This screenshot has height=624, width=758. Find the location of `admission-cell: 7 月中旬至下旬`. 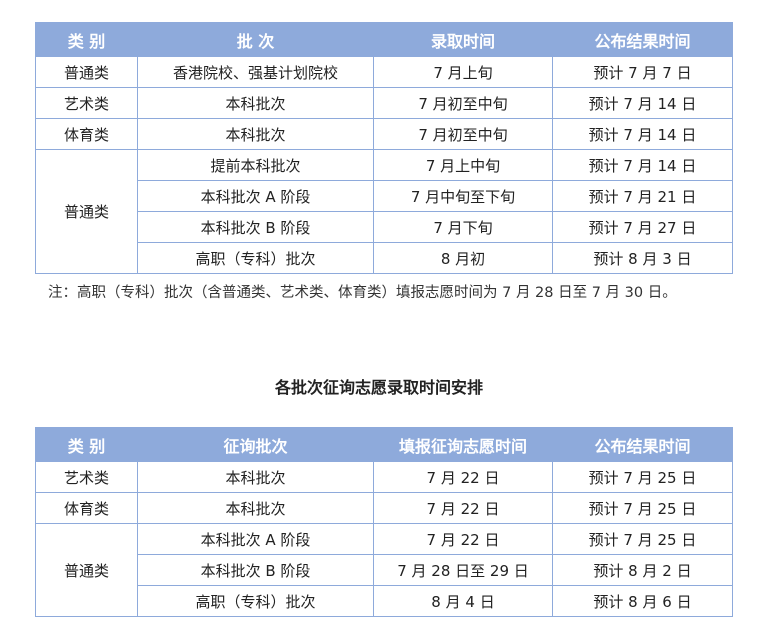

admission-cell: 7 月中旬至下旬 is located at coordinates (463, 196).